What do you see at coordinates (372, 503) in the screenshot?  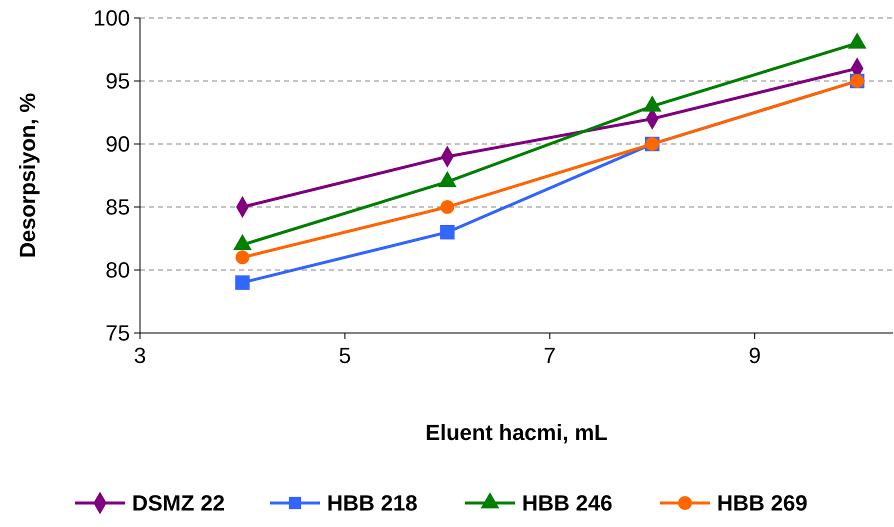 I see `legend-label: HBB 218` at bounding box center [372, 503].